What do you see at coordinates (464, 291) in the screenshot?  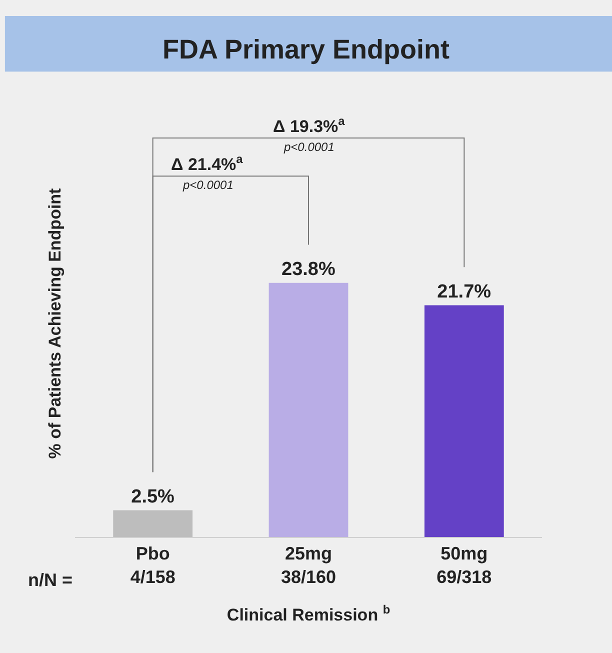 I see `data-label: 21.7%` at bounding box center [464, 291].